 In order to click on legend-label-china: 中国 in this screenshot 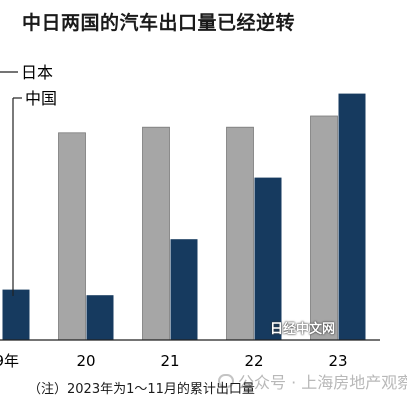, I will do `click(41, 98)`.